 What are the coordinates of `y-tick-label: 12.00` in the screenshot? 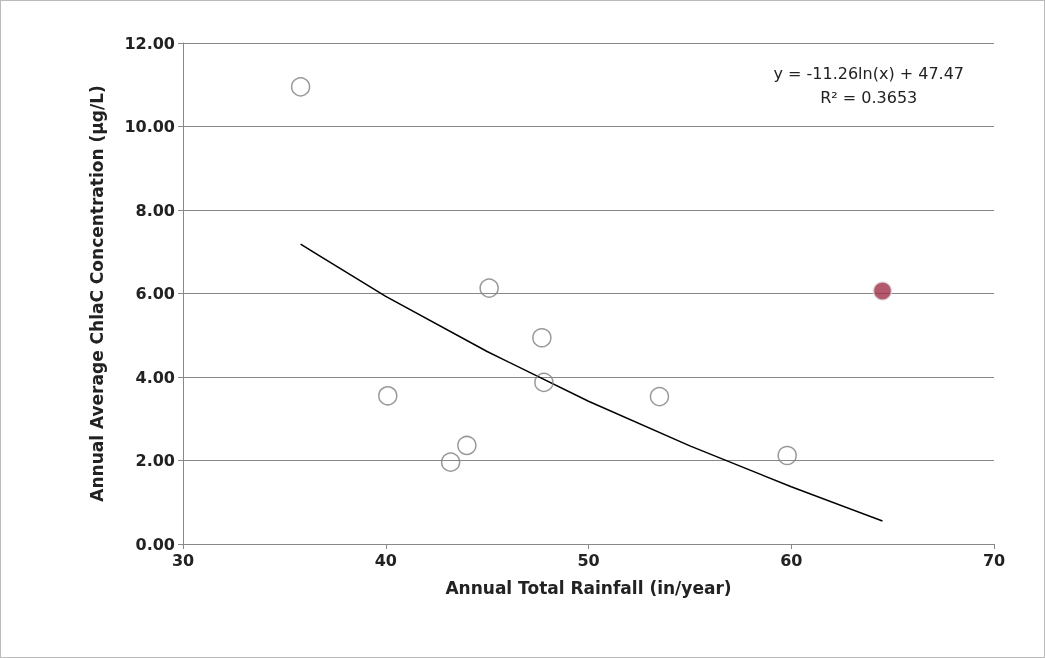 It's located at (149, 43).